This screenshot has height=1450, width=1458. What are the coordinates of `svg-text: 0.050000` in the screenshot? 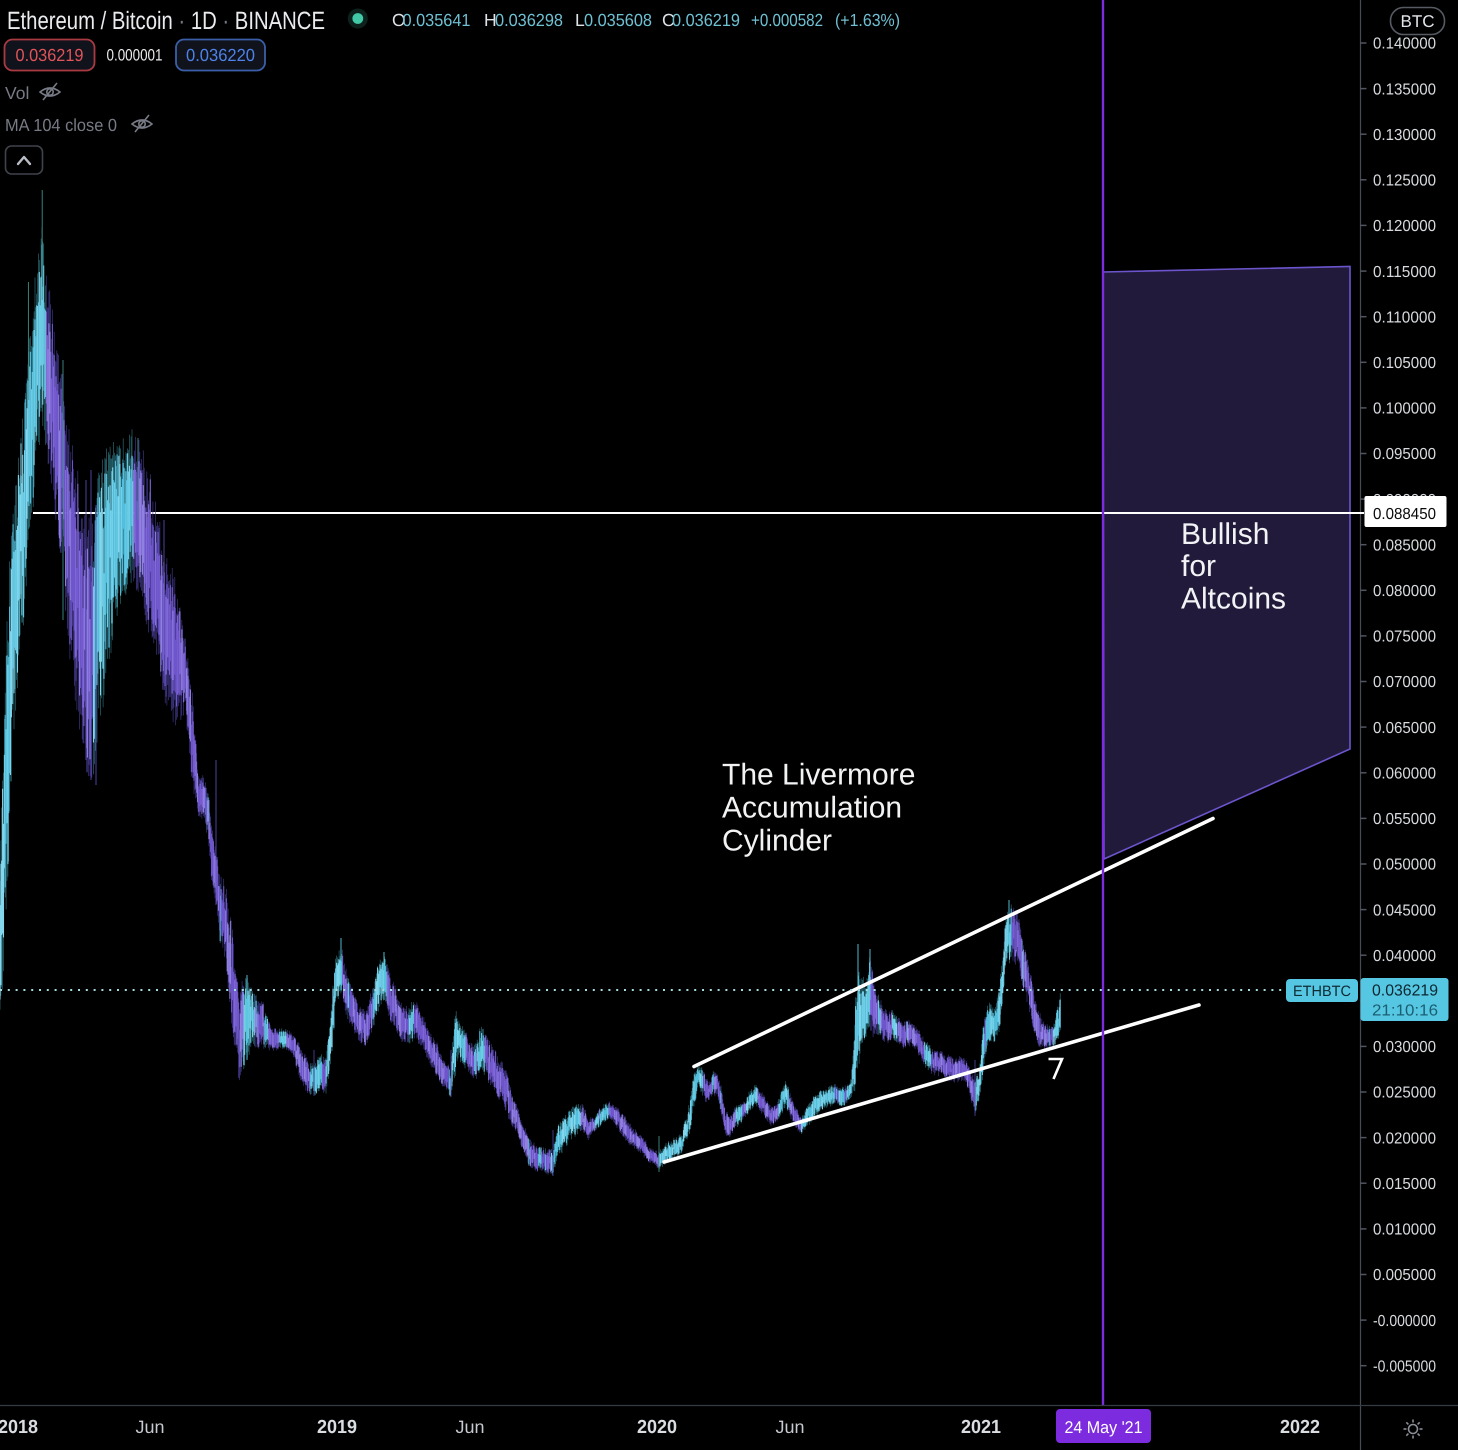 It's located at (1404, 865).